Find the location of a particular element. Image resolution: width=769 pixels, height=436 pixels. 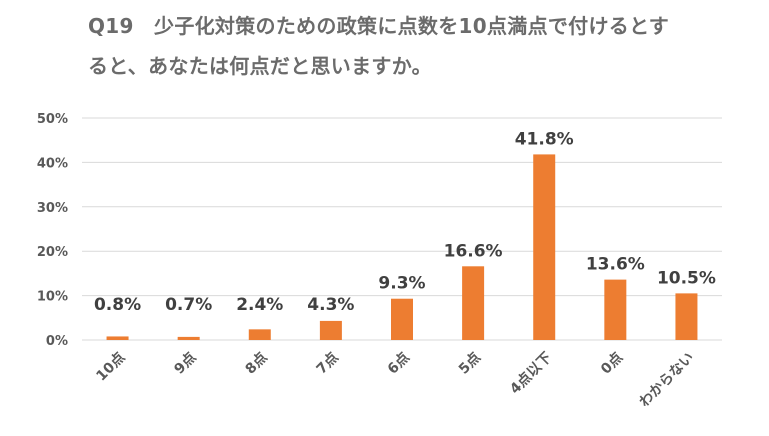

data-label: 4.3% is located at coordinates (330, 305).